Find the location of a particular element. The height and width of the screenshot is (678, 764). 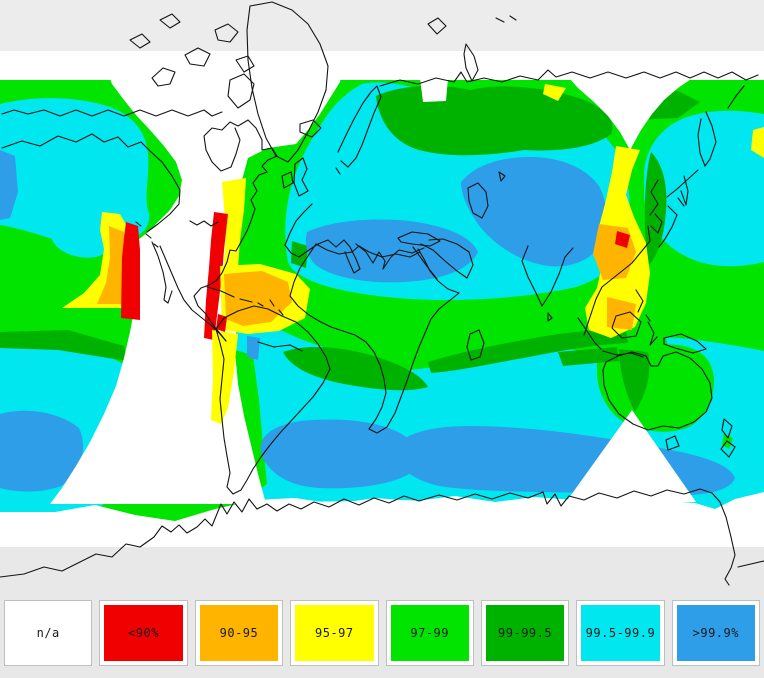

coastline-scandinavia is located at coordinates (358, 130).